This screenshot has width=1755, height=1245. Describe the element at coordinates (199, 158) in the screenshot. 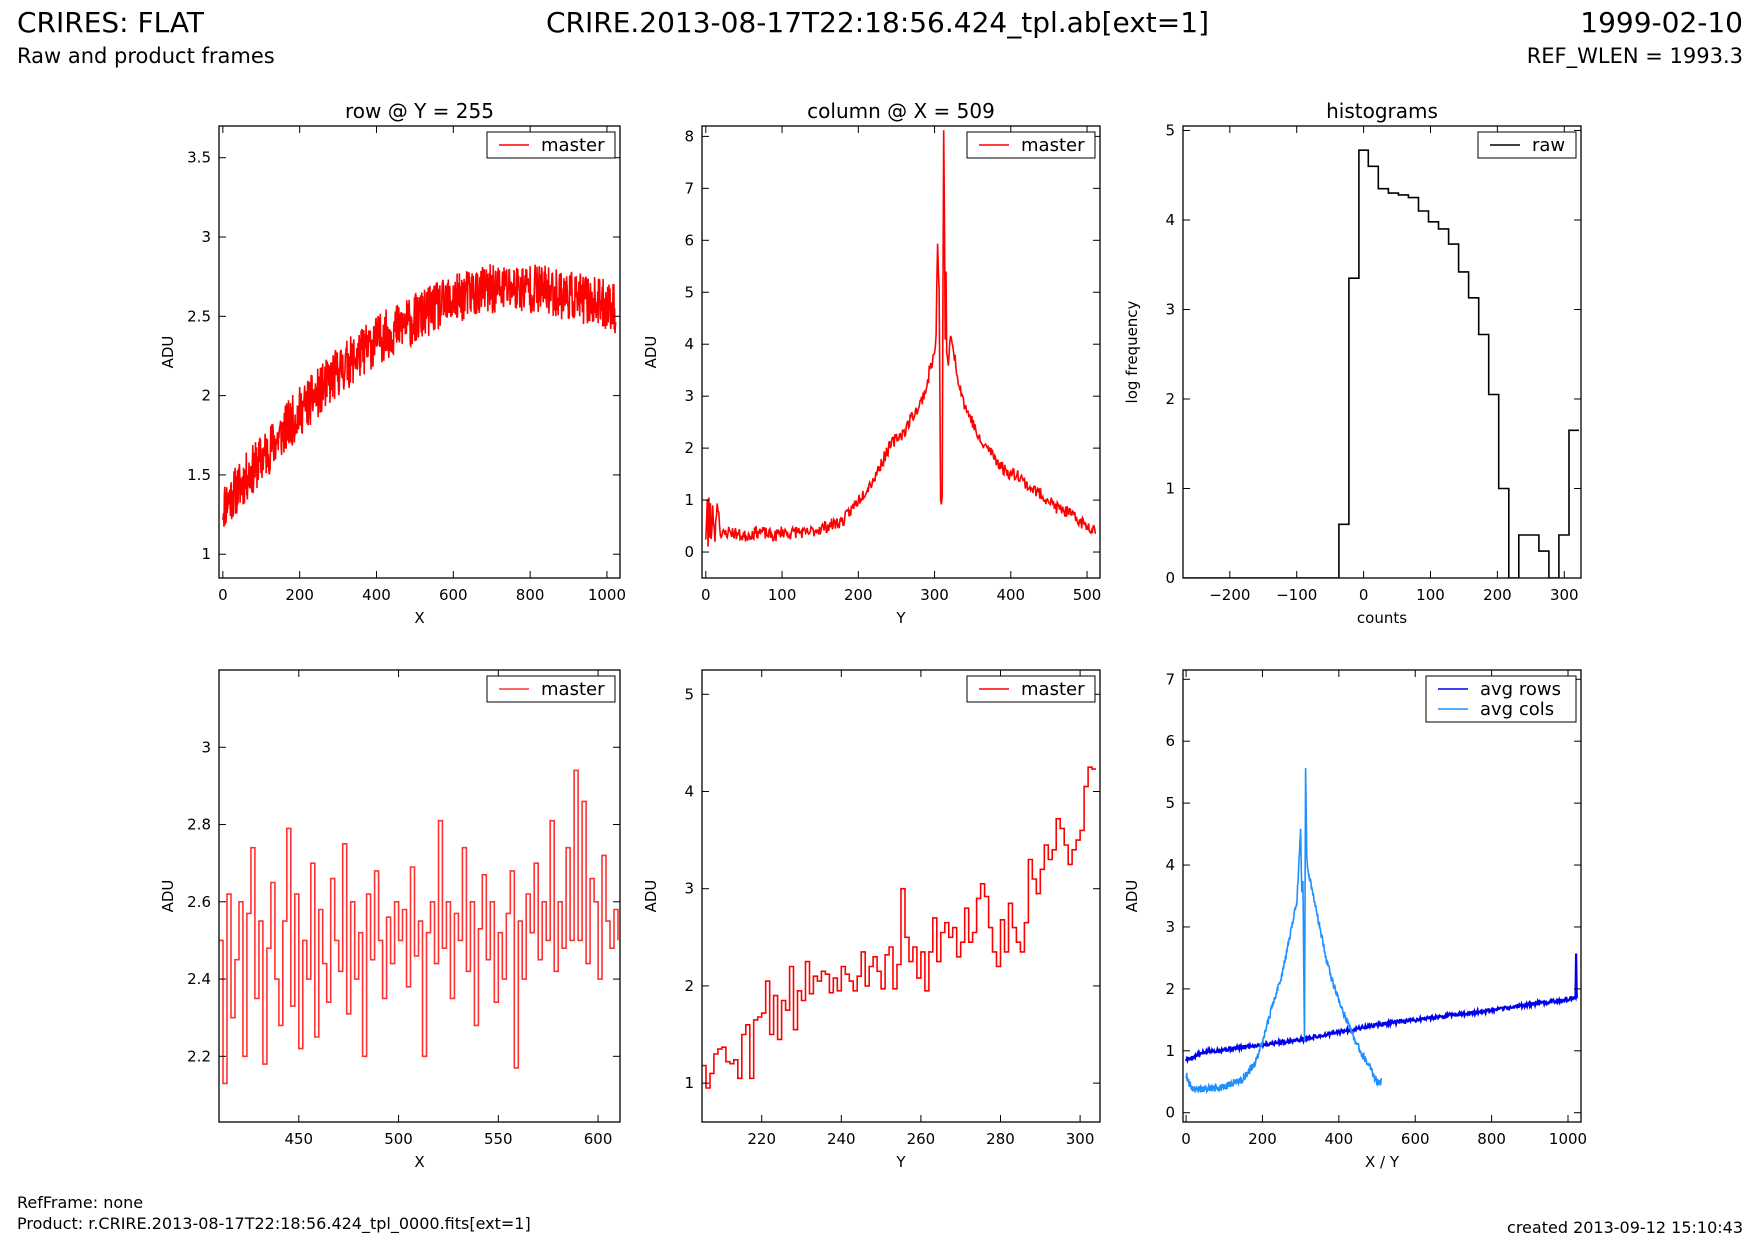

I see `y-tick-label: 3.5` at that location.